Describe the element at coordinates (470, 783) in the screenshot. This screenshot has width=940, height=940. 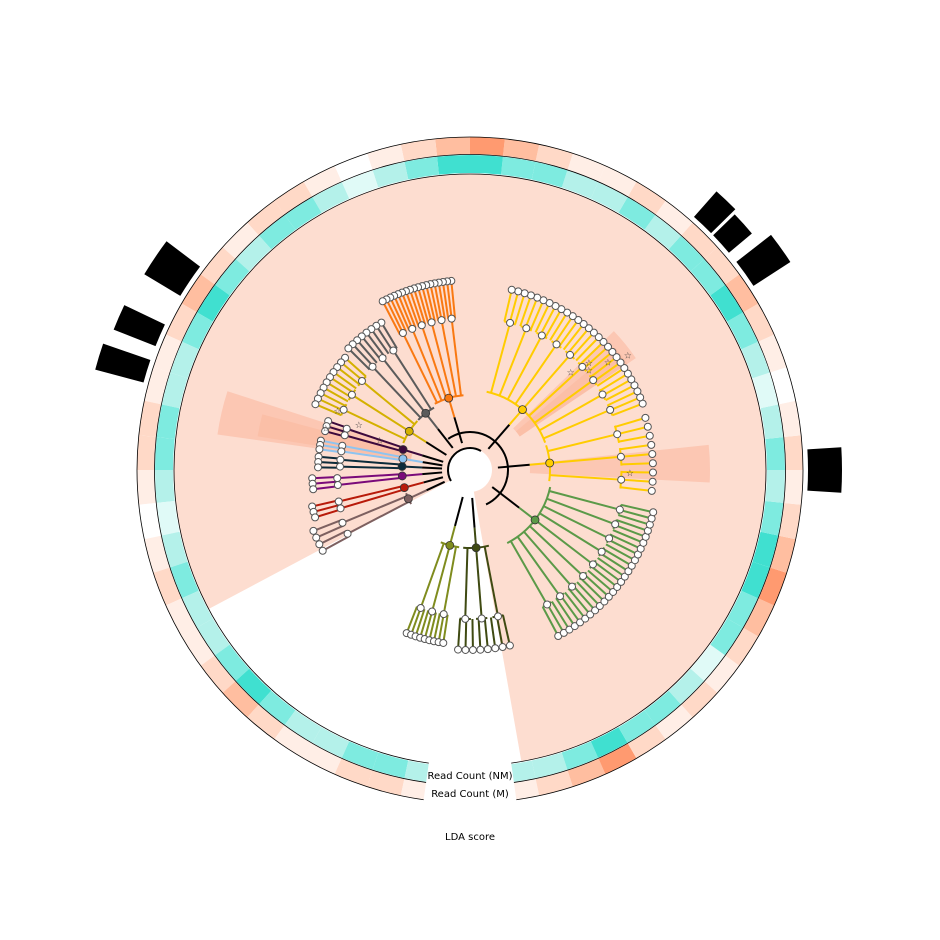
I see `ring-label-gap` at that location.